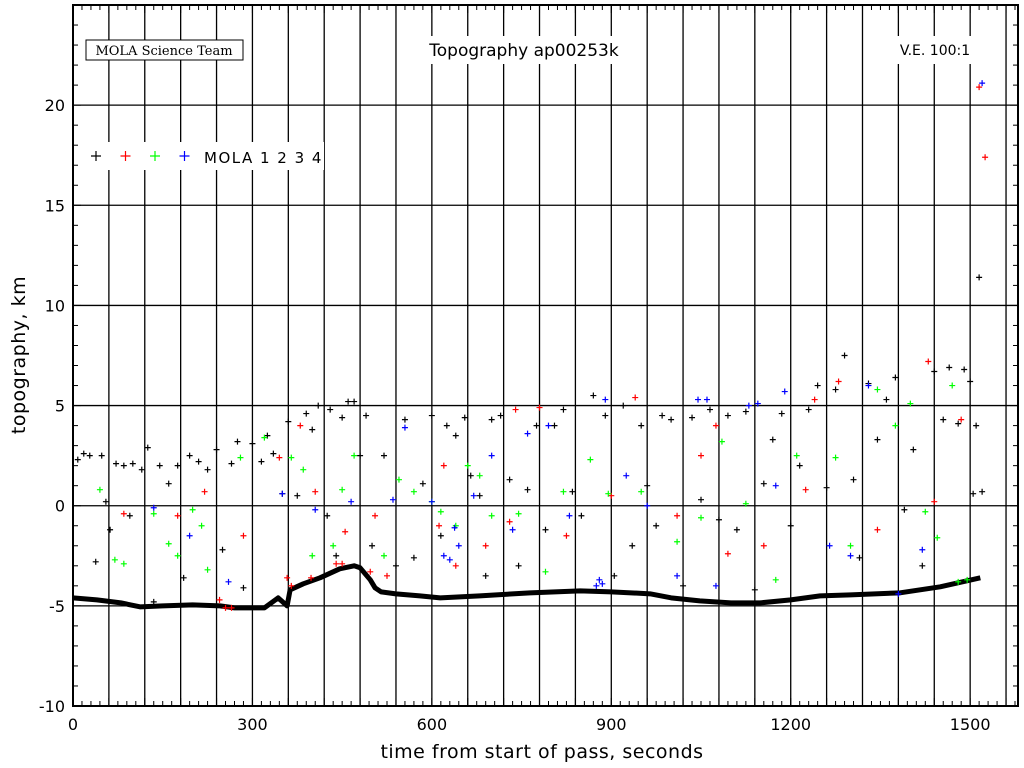  What do you see at coordinates (970, 724) in the screenshot?
I see `x-tick-label: 1500` at bounding box center [970, 724].